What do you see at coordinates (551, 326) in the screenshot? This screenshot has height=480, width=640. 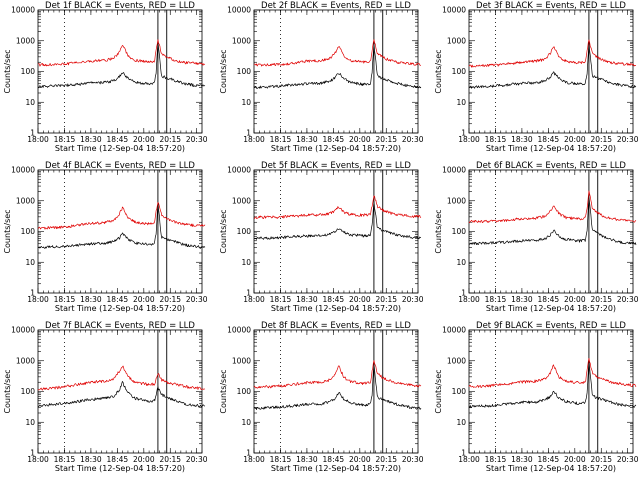 I see `panel-title: Det 9f BLACK = Events, RED = LLD` at bounding box center [551, 326].